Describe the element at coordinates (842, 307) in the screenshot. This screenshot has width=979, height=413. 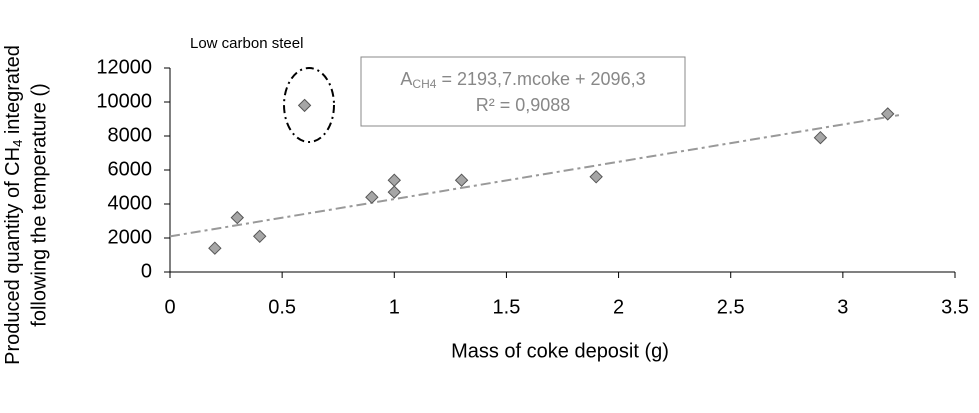
I see `x-tick-label: 3` at that location.